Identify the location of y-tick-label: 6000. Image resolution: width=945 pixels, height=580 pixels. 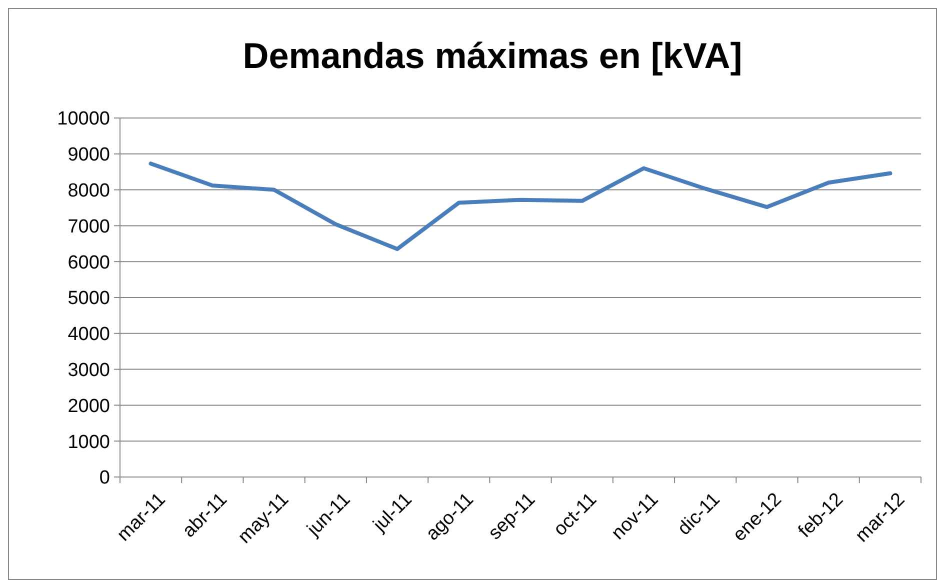
(89, 263).